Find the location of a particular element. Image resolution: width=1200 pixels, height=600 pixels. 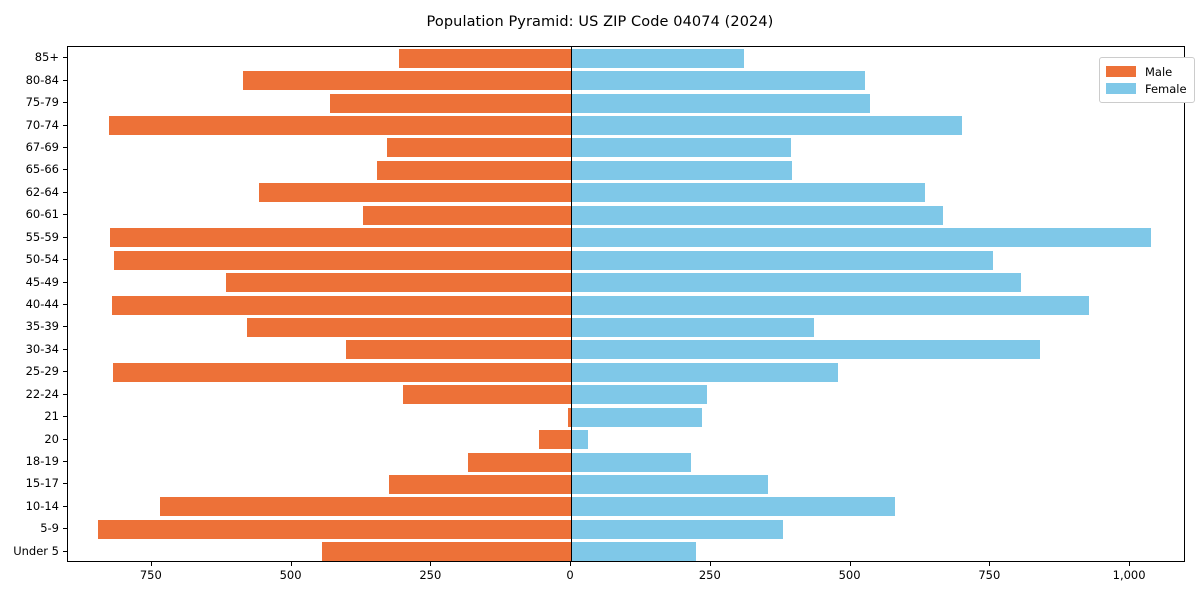

legend-label: Male is located at coordinates (1159, 71).